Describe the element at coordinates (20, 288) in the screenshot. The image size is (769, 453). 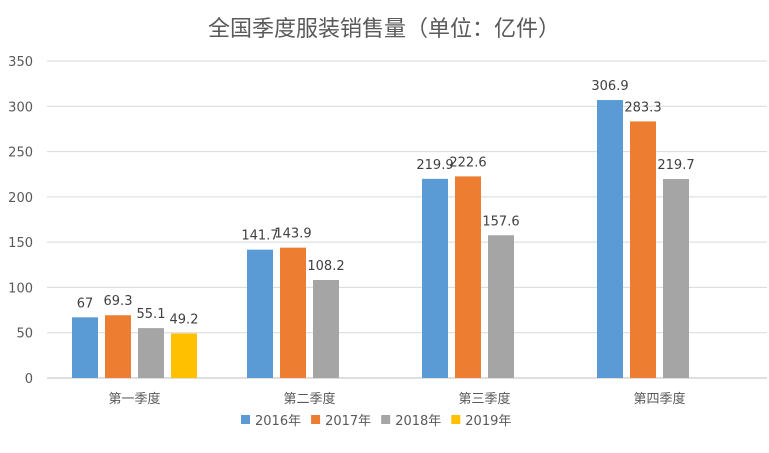
I see `y-tick-label: 100` at that location.